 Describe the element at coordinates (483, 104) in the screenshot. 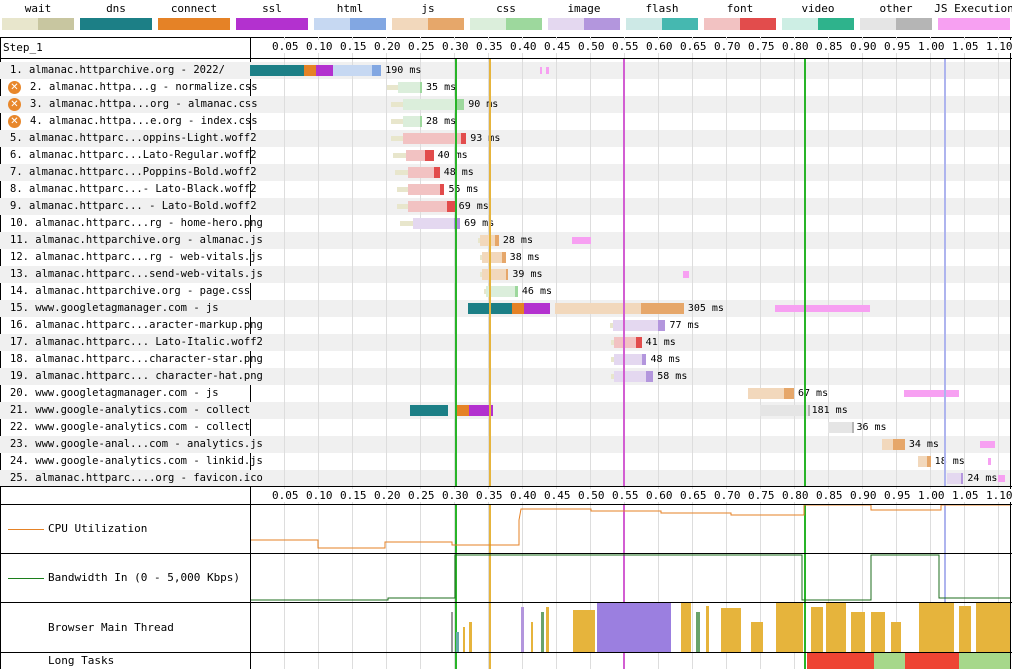

I see `request-time: 90 ms` at that location.